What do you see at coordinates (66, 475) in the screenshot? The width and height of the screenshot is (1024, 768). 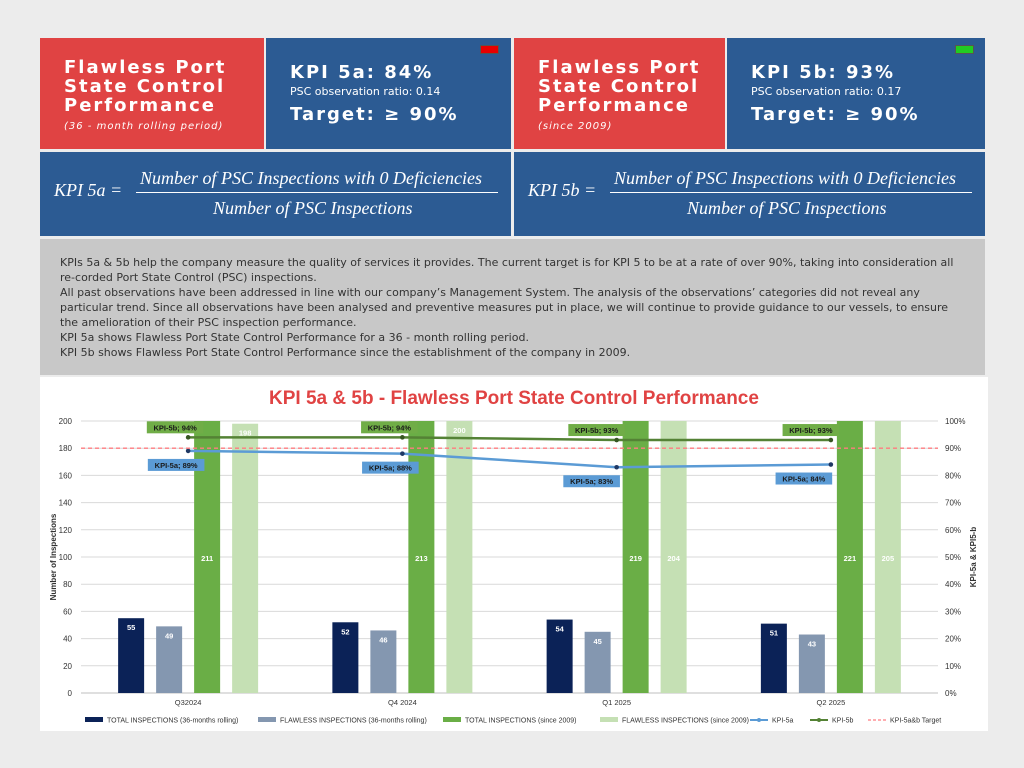 I see `y-tick-label: 160` at bounding box center [66, 475].